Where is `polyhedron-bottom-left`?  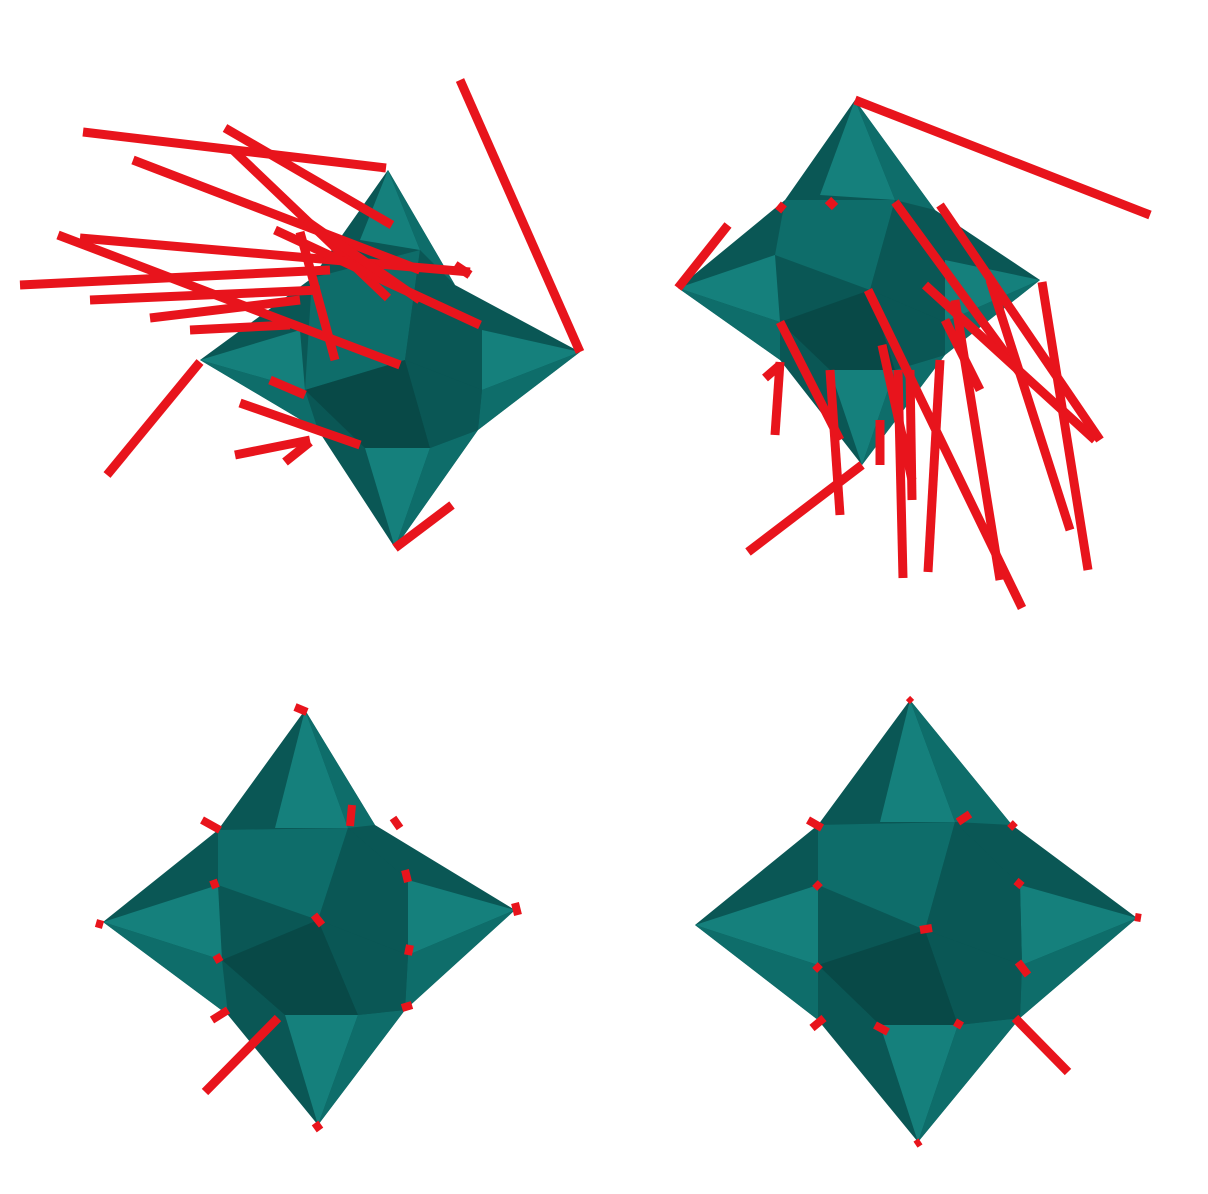
polyhedron-bottom-left is located at coordinates (309, 917).